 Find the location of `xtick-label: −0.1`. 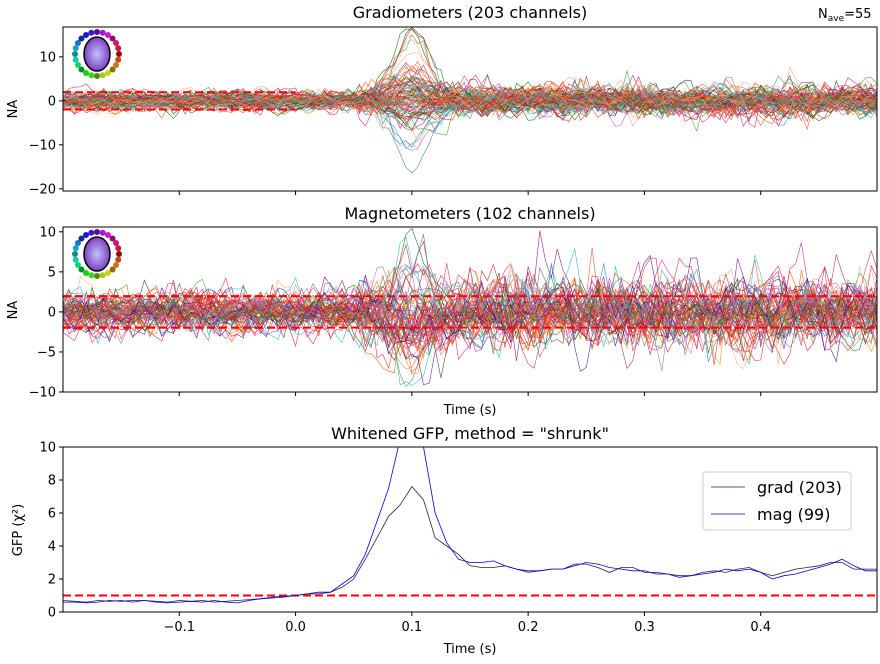

xtick-label: −0.1 is located at coordinates (179, 627).